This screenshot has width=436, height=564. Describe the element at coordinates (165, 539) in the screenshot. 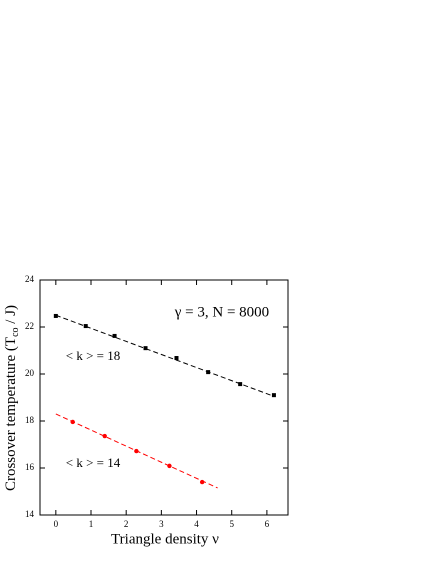

I see `x-axis-label: Triangle density ν` at that location.